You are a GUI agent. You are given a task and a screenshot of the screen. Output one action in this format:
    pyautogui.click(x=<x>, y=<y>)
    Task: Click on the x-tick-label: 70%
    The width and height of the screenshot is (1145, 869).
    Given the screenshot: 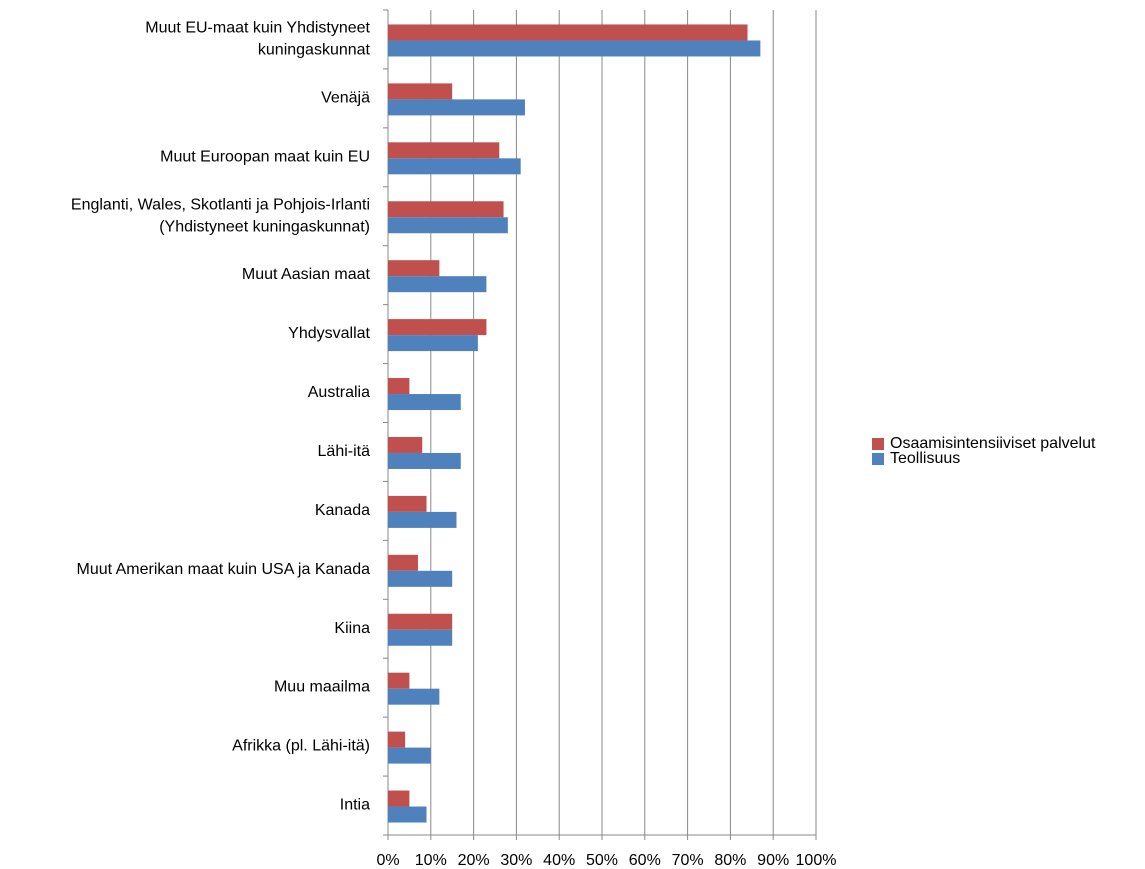 What is the action you would take?
    pyautogui.click(x=688, y=860)
    